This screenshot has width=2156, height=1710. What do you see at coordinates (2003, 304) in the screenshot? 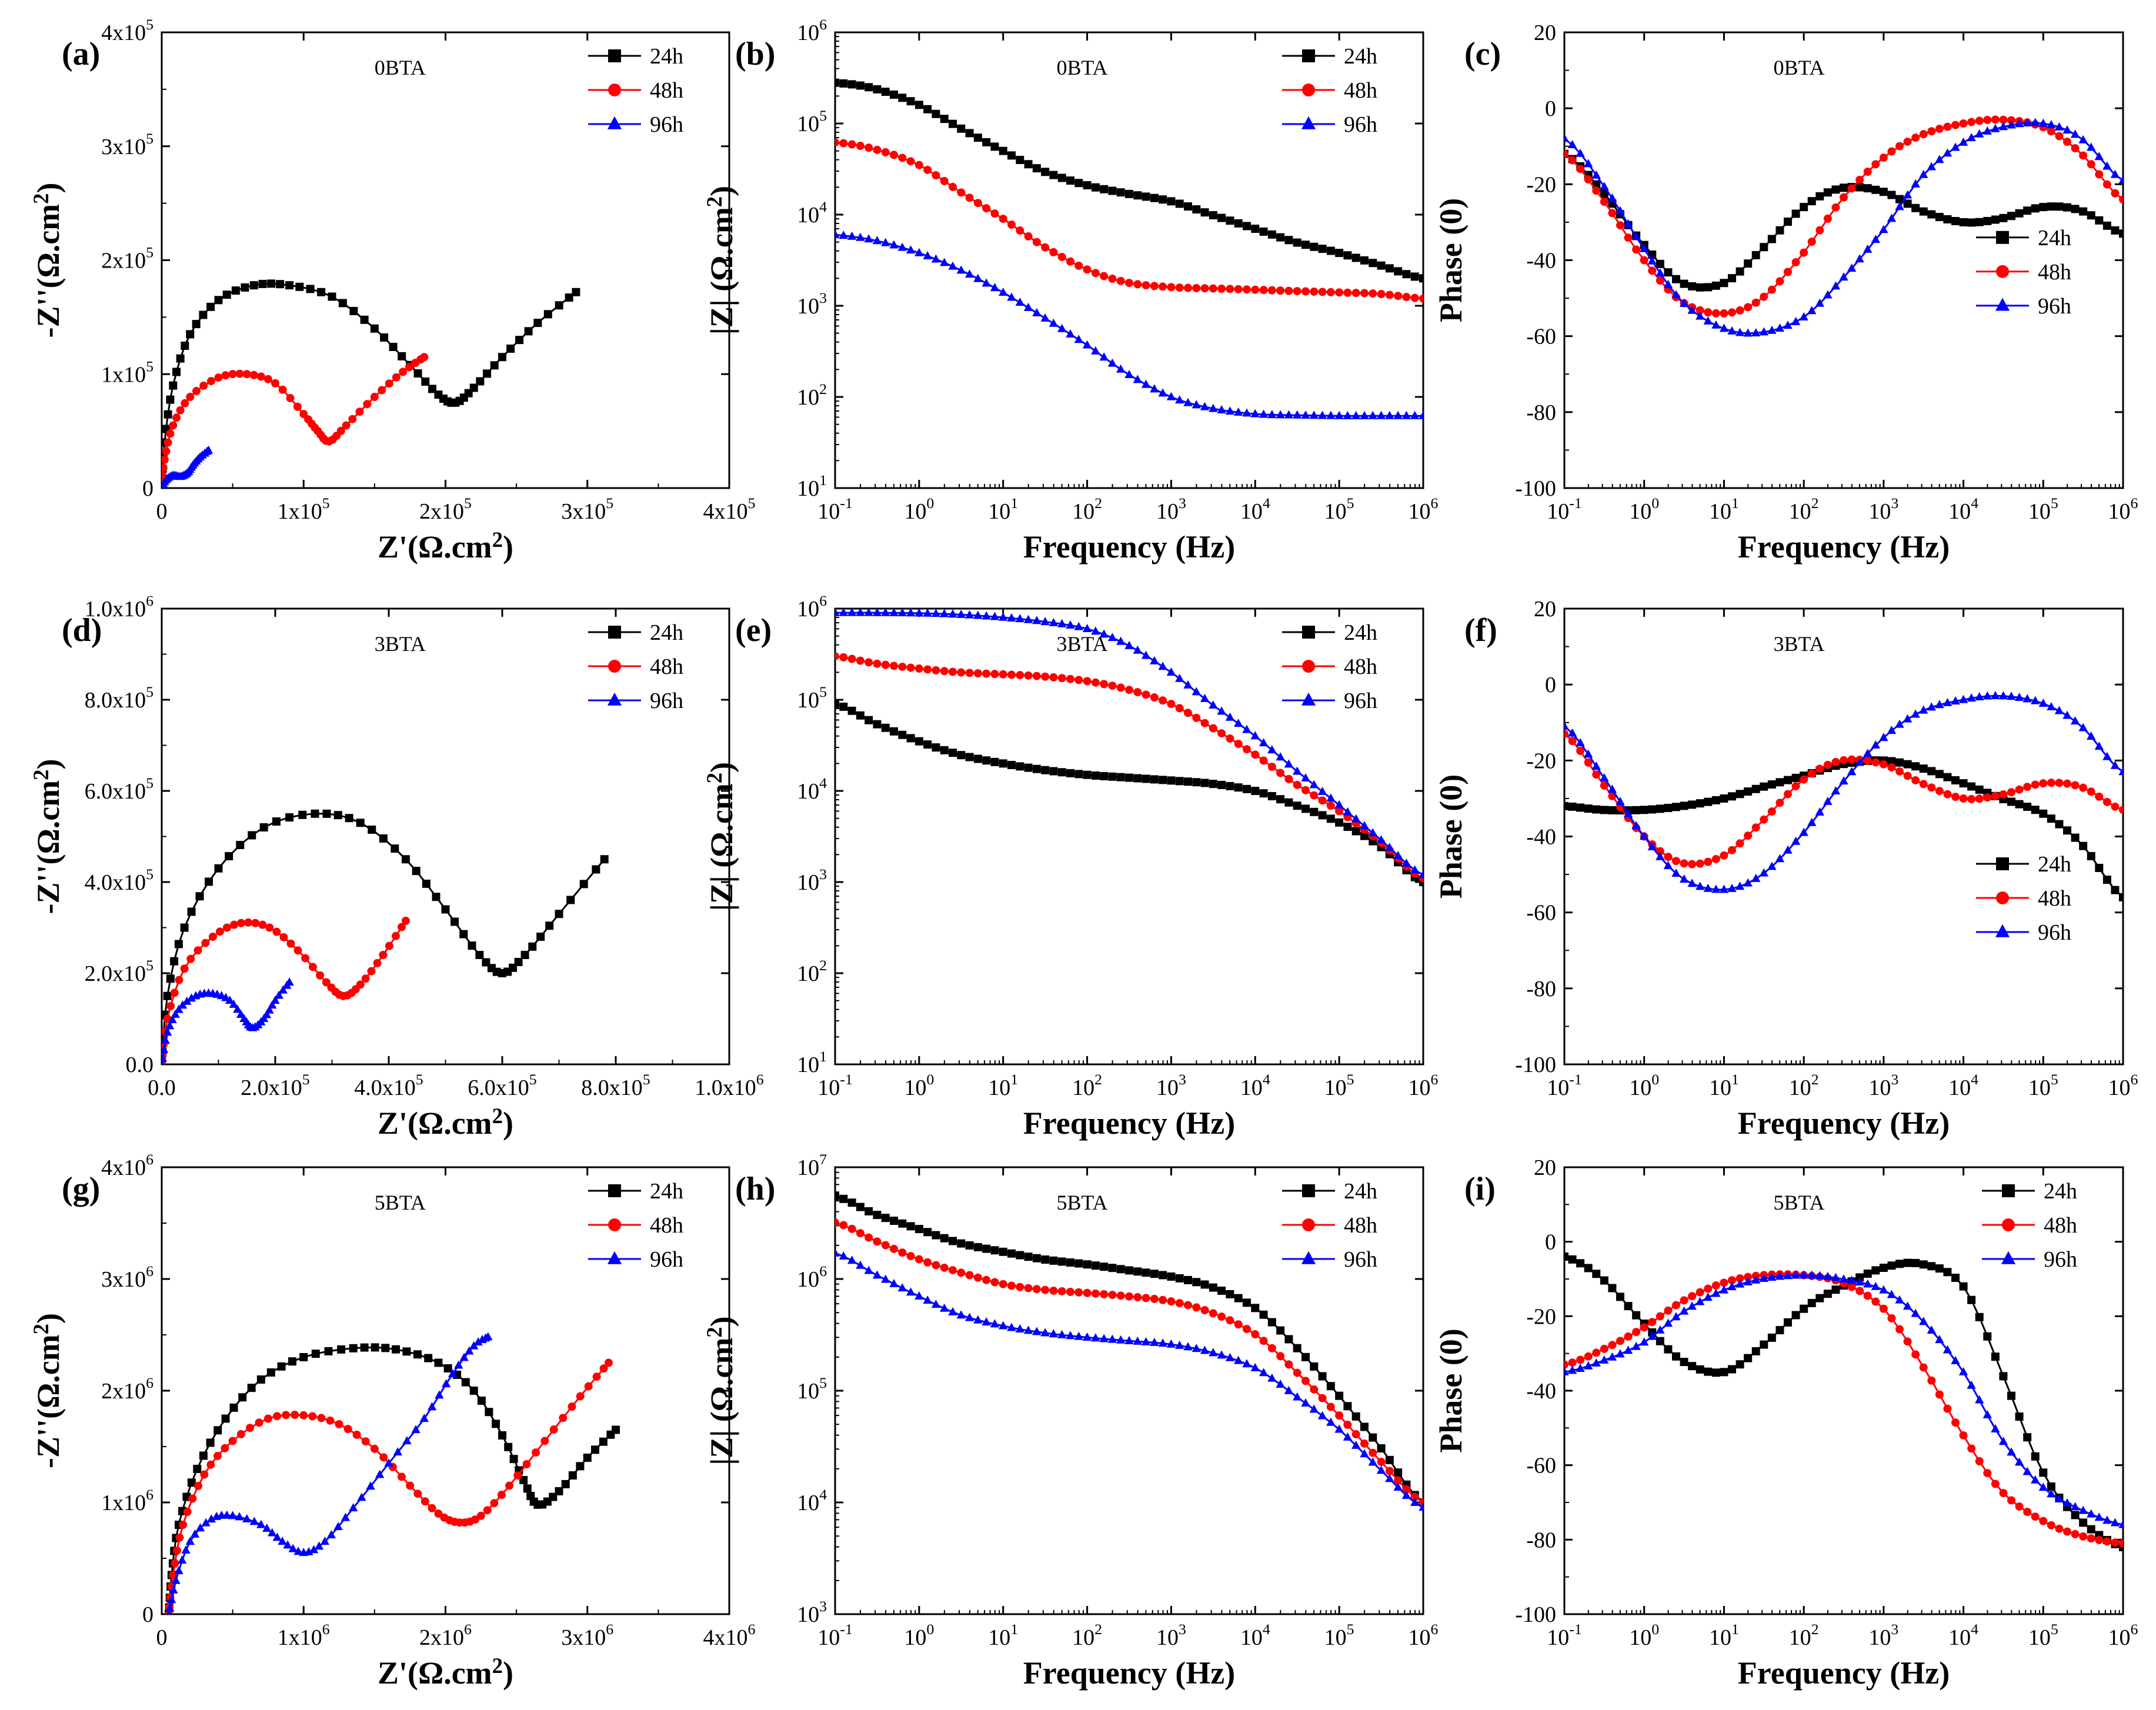
I see `legend-marker-96h` at bounding box center [2003, 304].